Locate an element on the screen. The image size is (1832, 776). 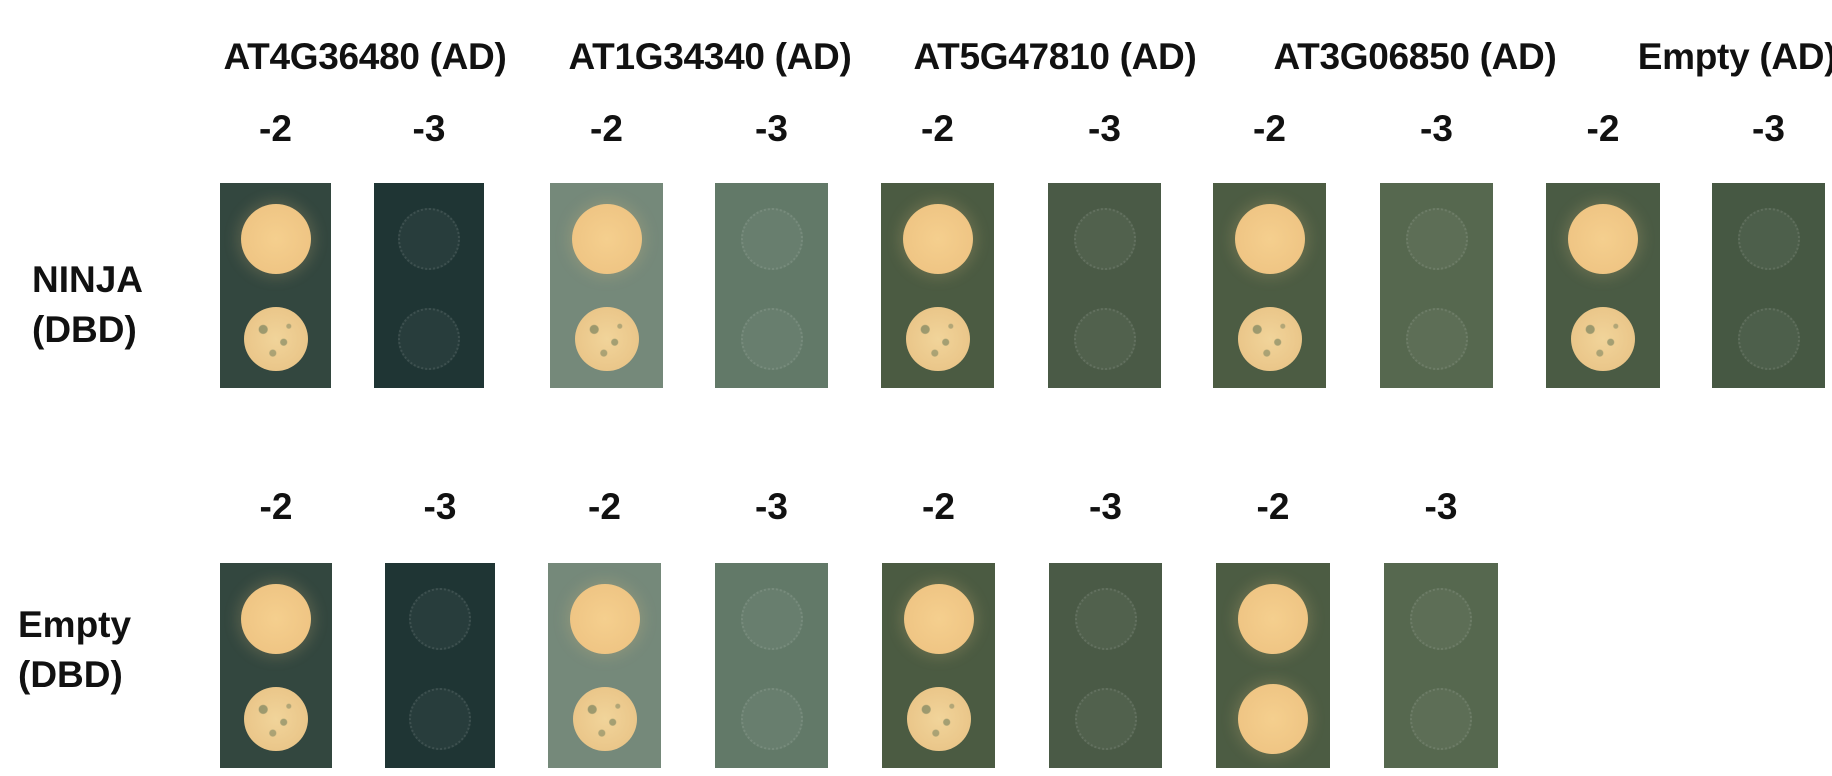
row-label-line1: NINJA is located at coordinates (88, 279).